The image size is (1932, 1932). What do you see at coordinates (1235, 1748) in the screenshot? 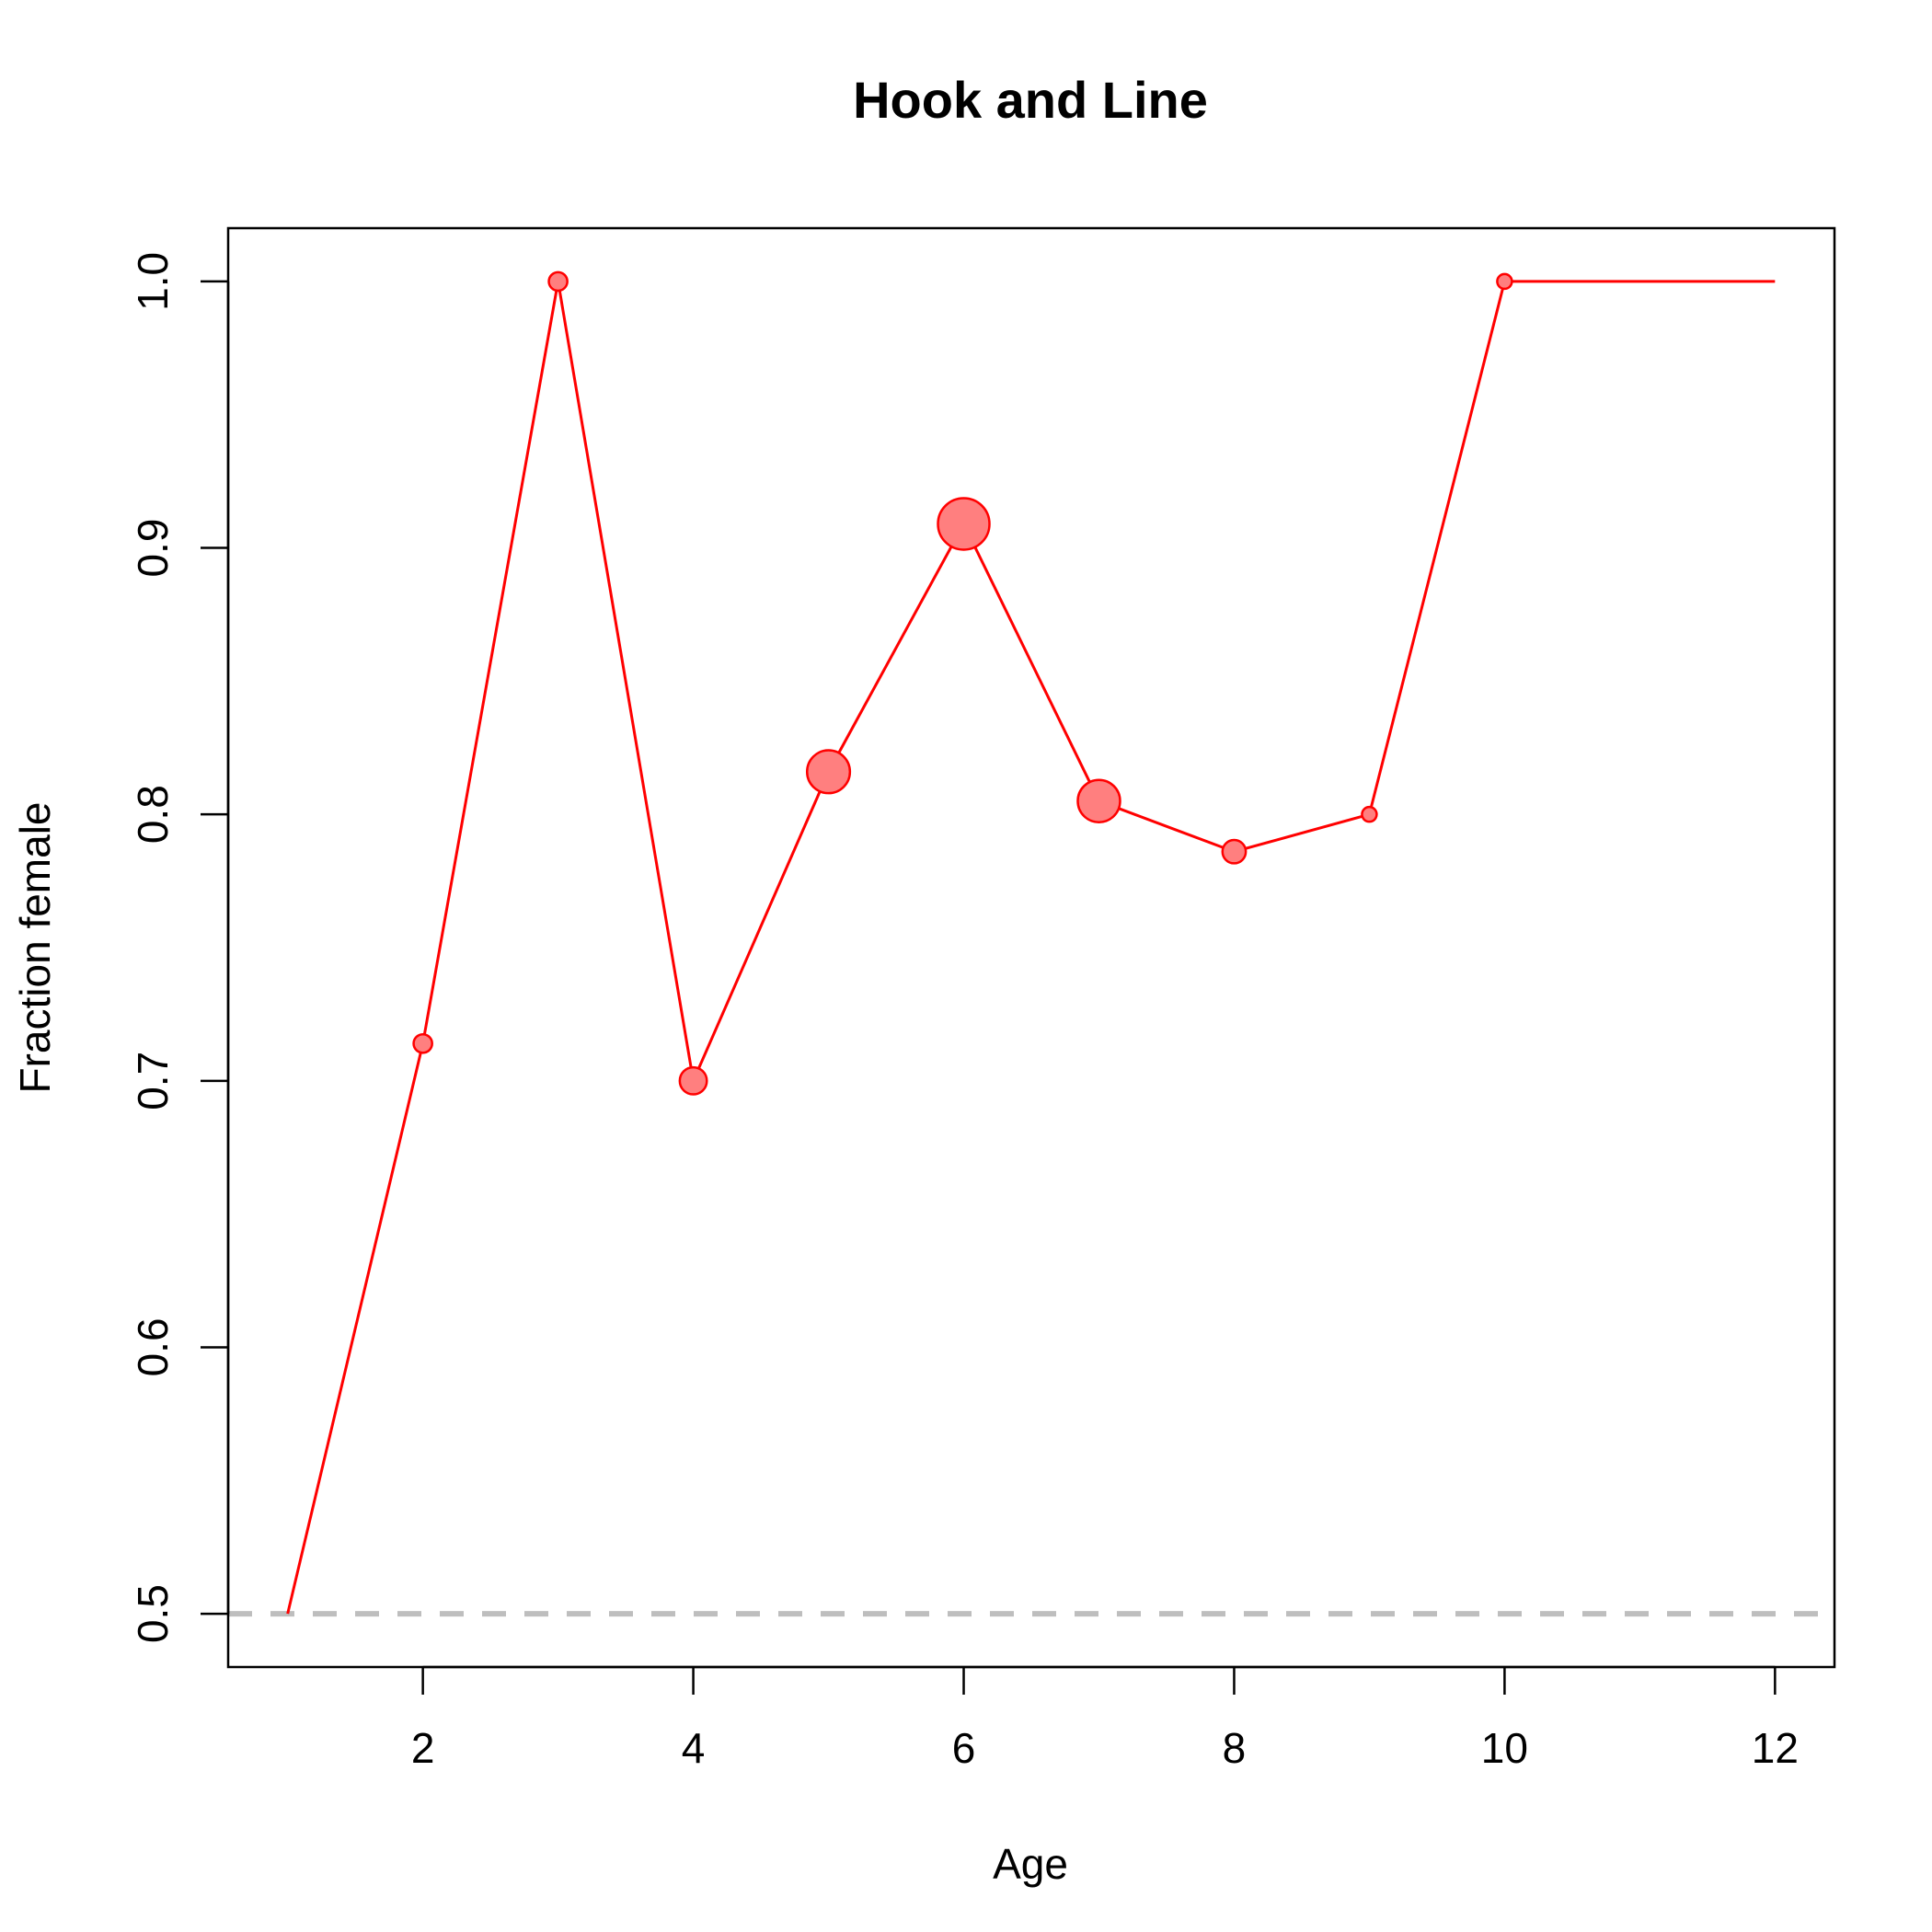
I see `x-tick-label: 8` at bounding box center [1235, 1748].